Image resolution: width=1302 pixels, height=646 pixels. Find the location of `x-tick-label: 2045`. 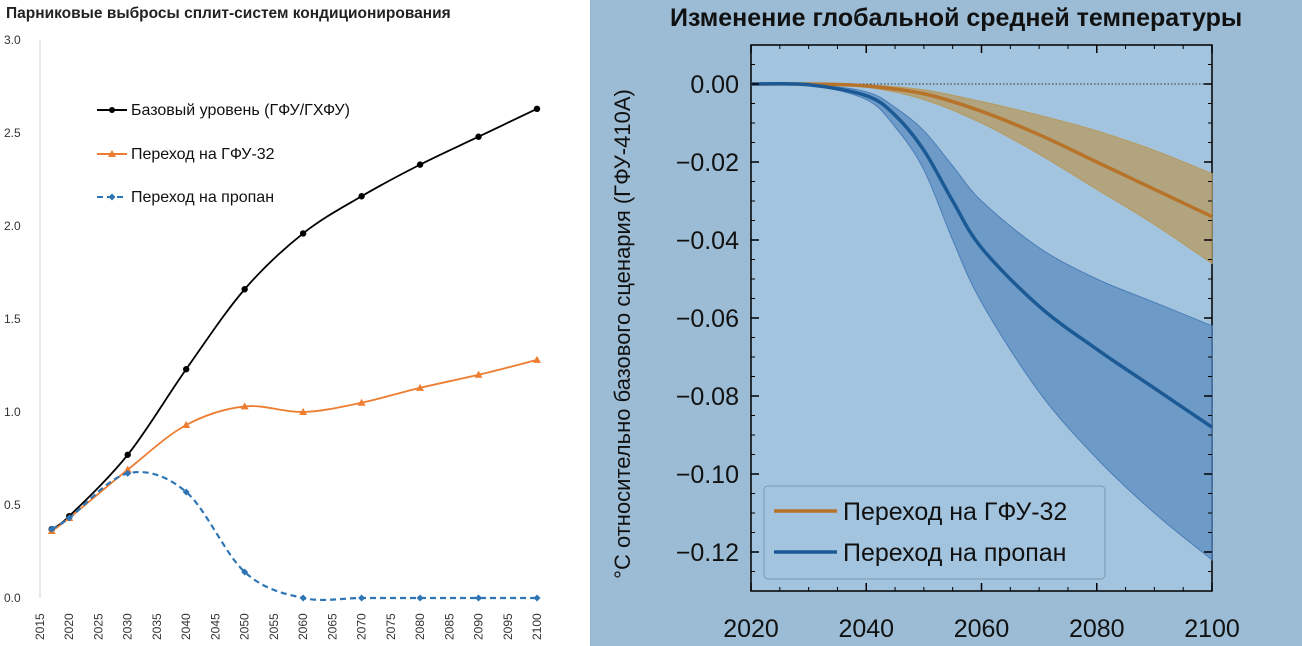

x-tick-label: 2045 is located at coordinates (215, 626).